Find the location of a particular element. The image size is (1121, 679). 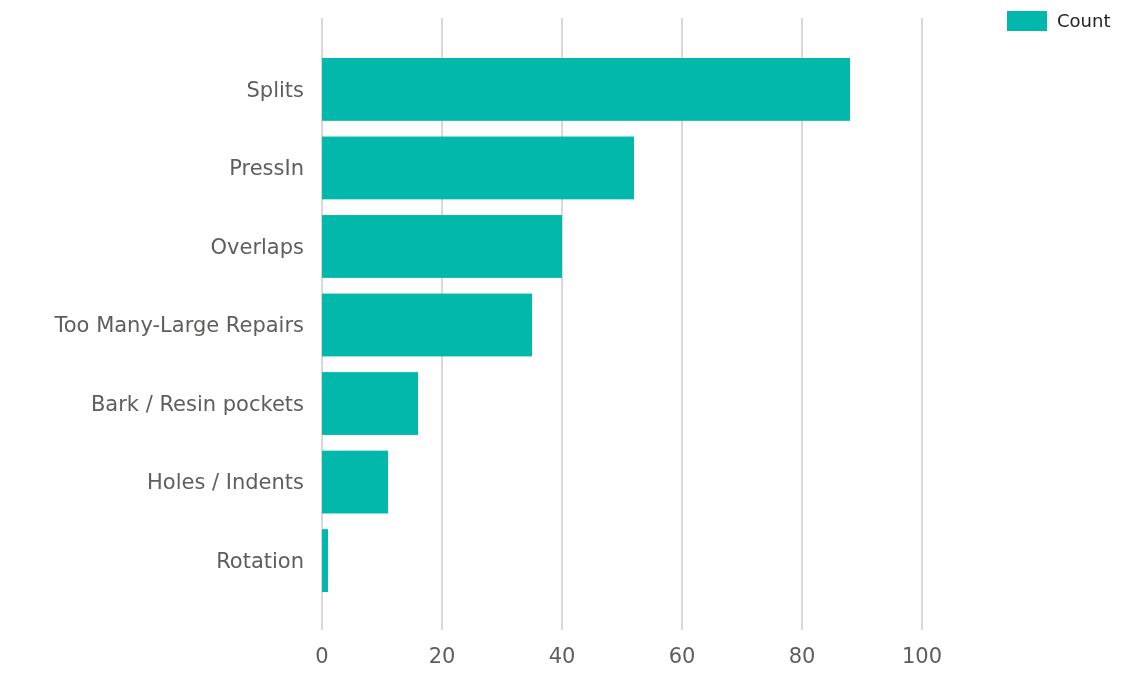

y-tick-label: PressIn is located at coordinates (266, 168).